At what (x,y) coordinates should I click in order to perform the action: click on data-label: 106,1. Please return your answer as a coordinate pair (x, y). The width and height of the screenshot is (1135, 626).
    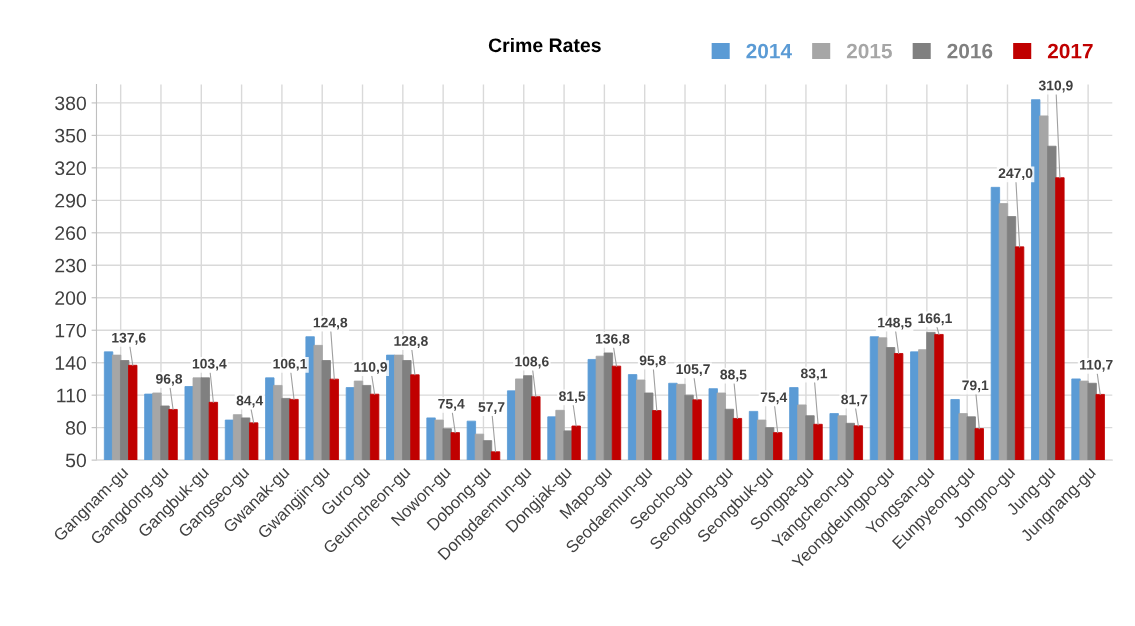
    Looking at the image, I should click on (290, 364).